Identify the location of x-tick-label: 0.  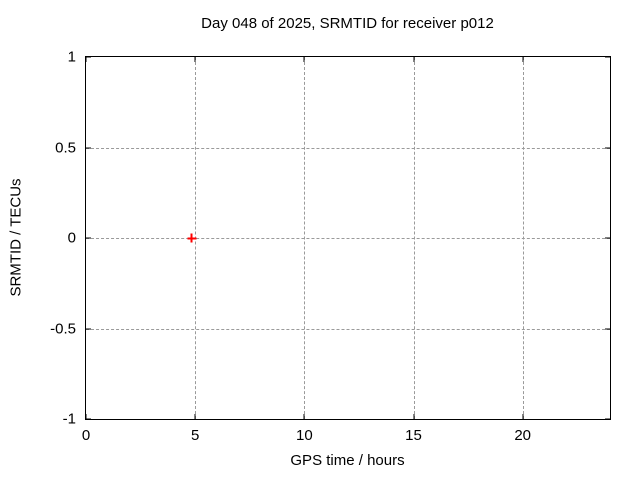
(86, 435).